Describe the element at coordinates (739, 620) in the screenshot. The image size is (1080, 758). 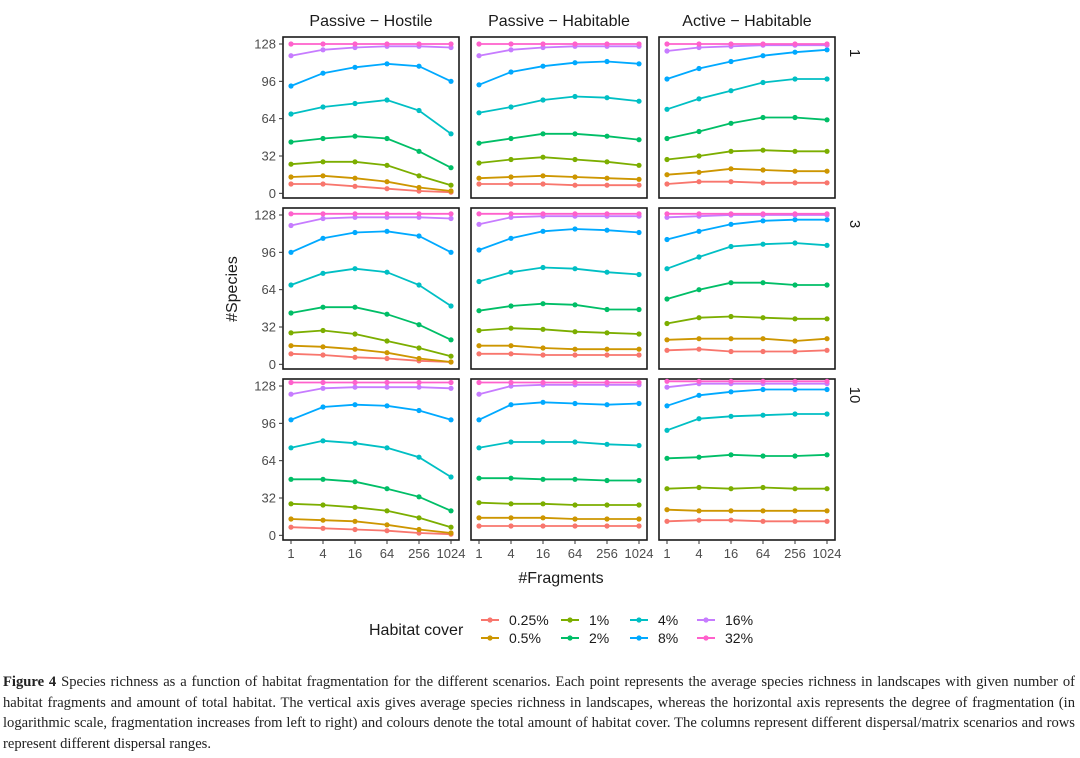
I see `legend-entry-label: 16%` at that location.